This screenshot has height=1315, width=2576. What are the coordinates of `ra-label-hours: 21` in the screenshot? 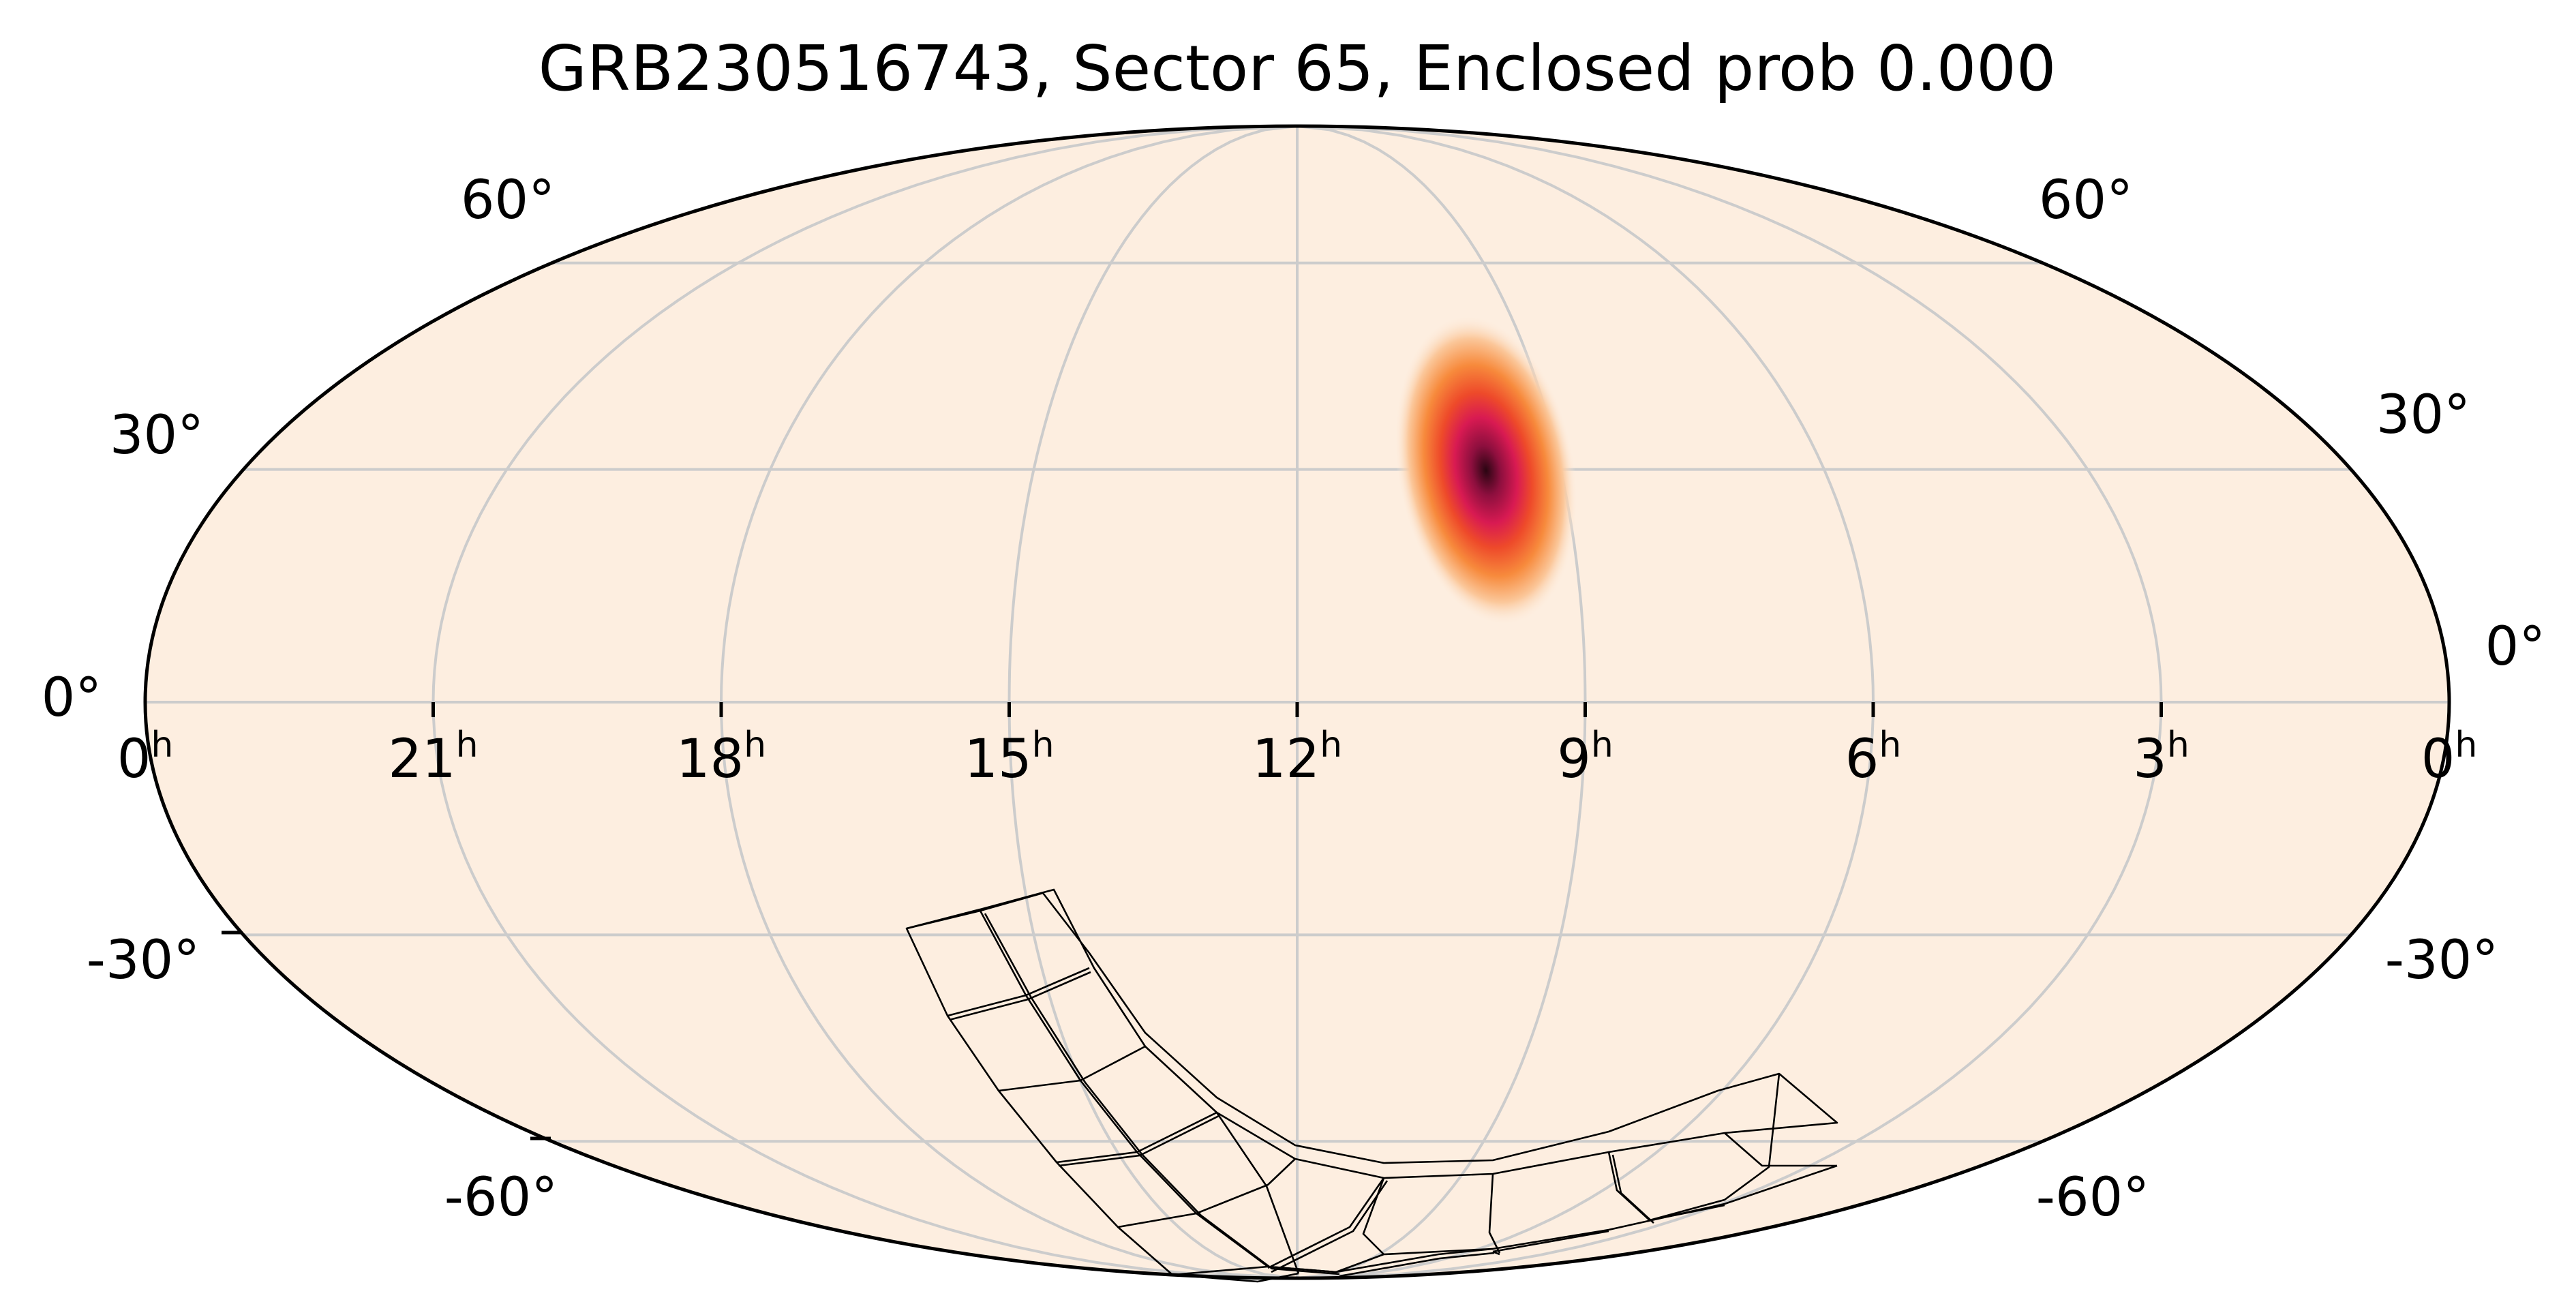 It's located at (422, 759).